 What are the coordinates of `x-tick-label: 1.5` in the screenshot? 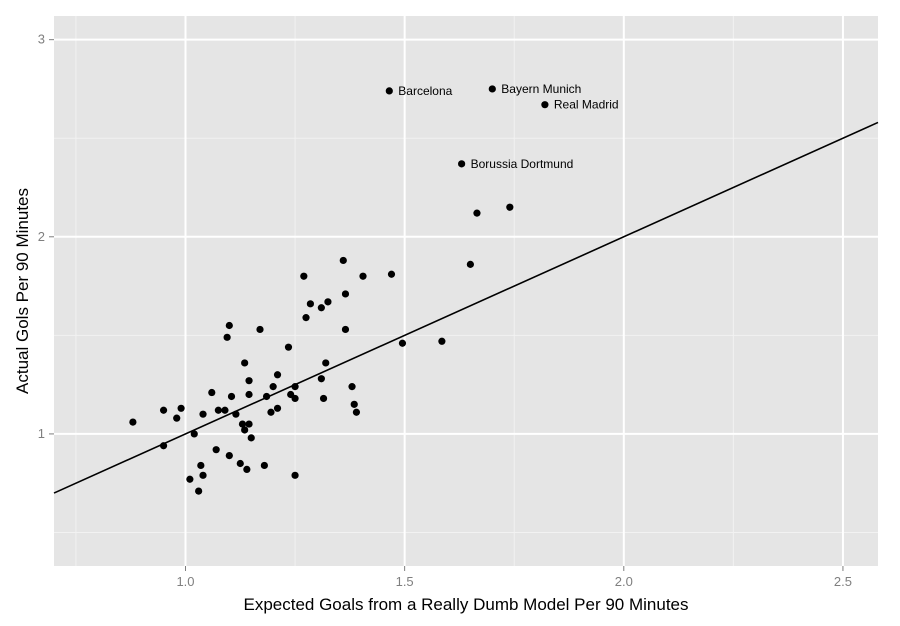 It's located at (405, 581).